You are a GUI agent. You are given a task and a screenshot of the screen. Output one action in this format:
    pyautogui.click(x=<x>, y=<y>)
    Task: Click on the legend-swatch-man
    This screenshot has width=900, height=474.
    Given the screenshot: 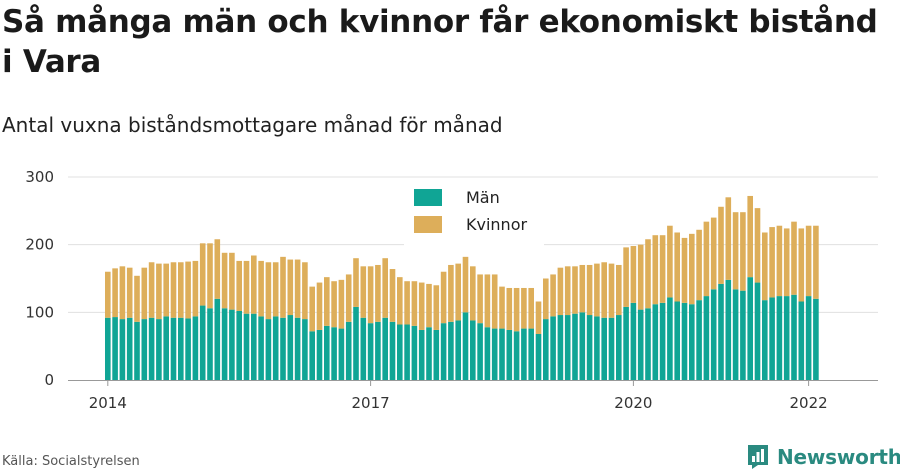 What is the action you would take?
    pyautogui.click(x=428, y=197)
    